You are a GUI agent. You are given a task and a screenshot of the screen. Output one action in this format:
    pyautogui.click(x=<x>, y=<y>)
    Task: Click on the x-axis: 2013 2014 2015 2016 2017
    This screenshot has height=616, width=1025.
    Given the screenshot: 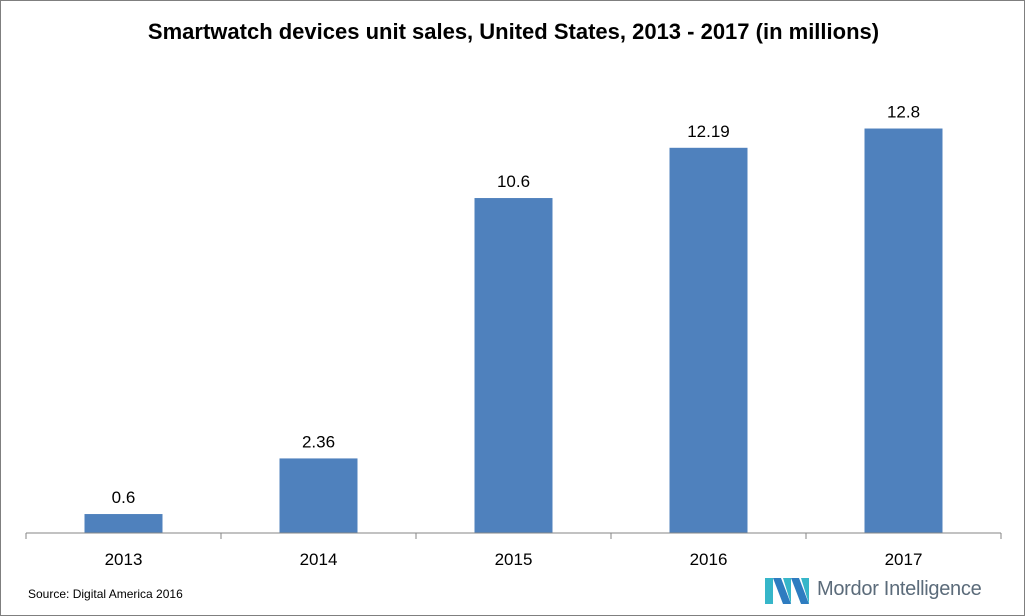 What is the action you would take?
    pyautogui.click(x=513, y=550)
    